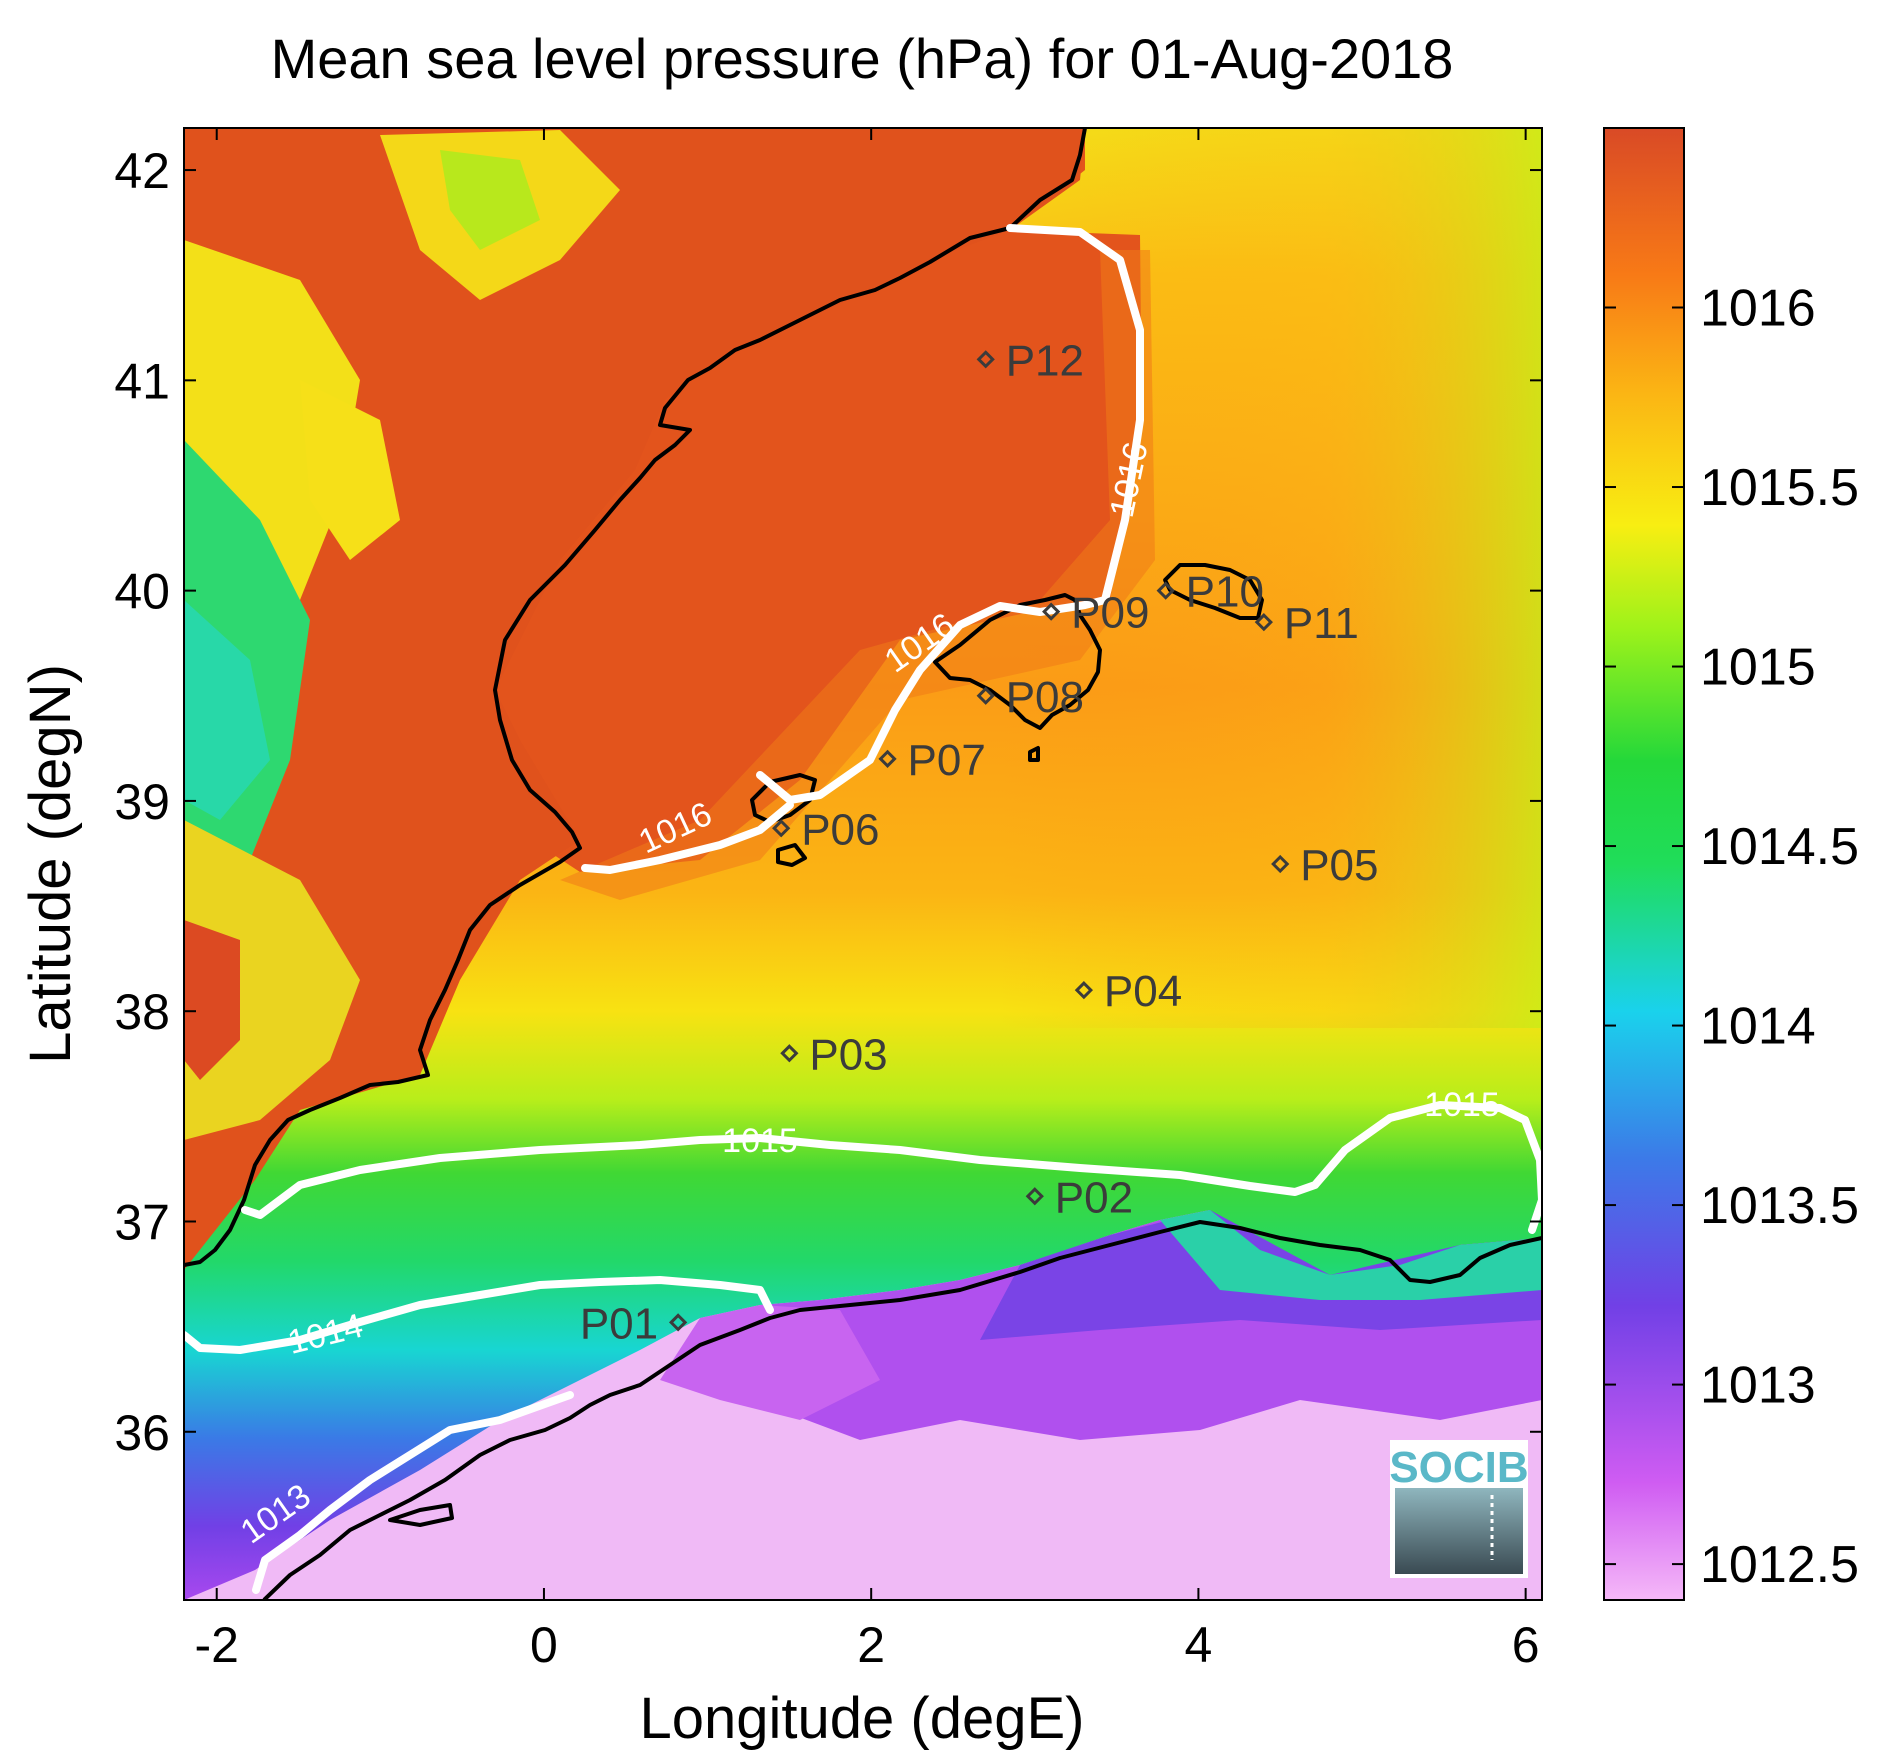 This screenshot has height=1758, width=1904. Describe the element at coordinates (1758, 1386) in the screenshot. I see `colorbar-tick-label: 1013` at that location.